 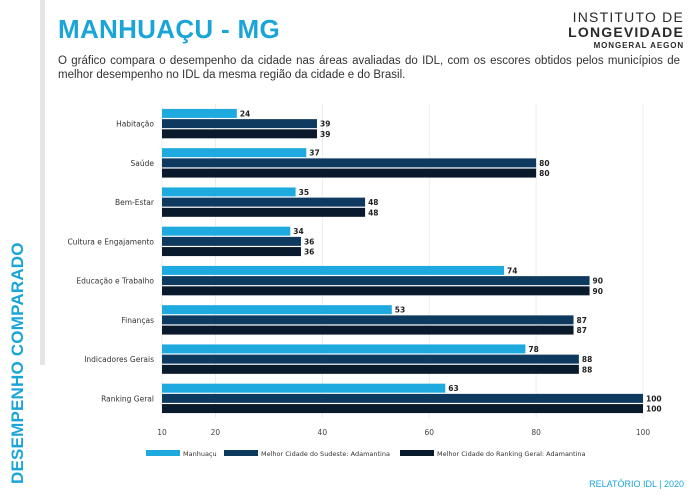 What do you see at coordinates (110, 241) in the screenshot?
I see `category-label: Cultura e Engajamento` at bounding box center [110, 241].